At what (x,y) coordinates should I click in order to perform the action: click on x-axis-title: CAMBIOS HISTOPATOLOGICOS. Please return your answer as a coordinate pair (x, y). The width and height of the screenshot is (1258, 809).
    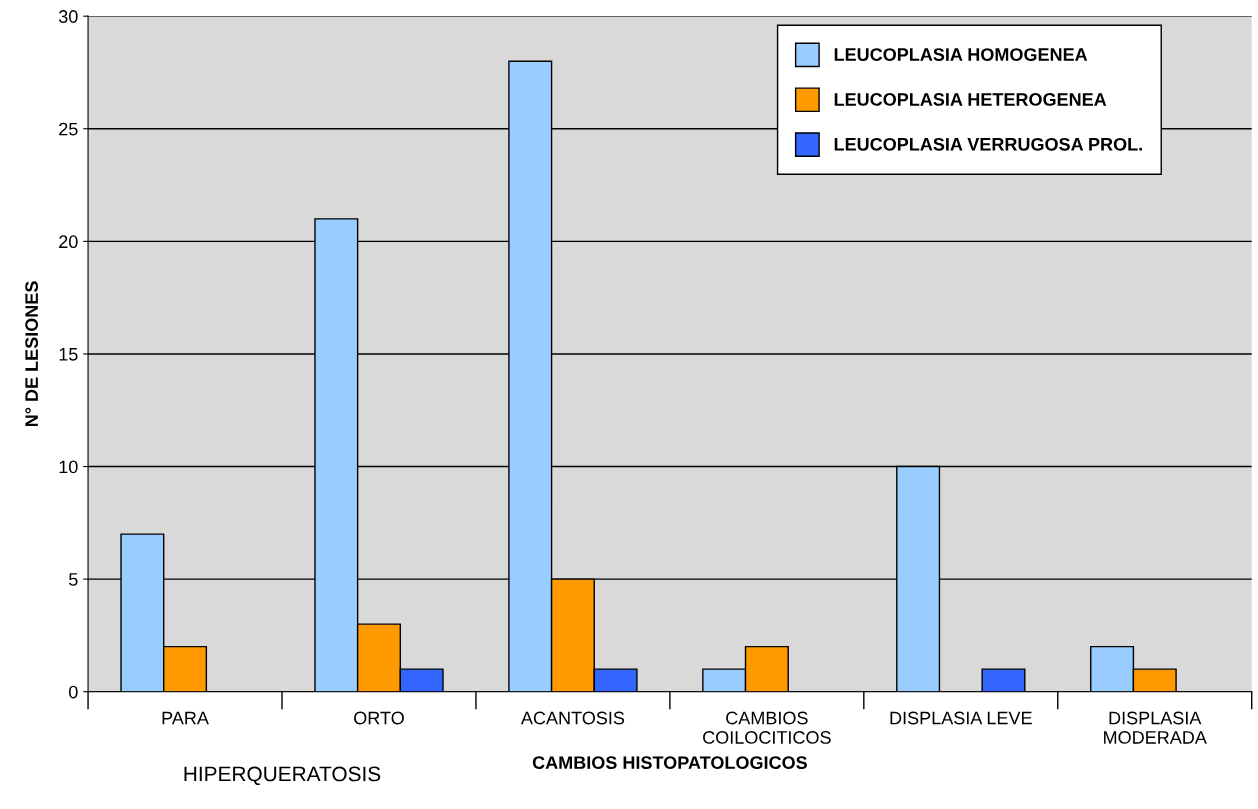
    Looking at the image, I should click on (669, 763).